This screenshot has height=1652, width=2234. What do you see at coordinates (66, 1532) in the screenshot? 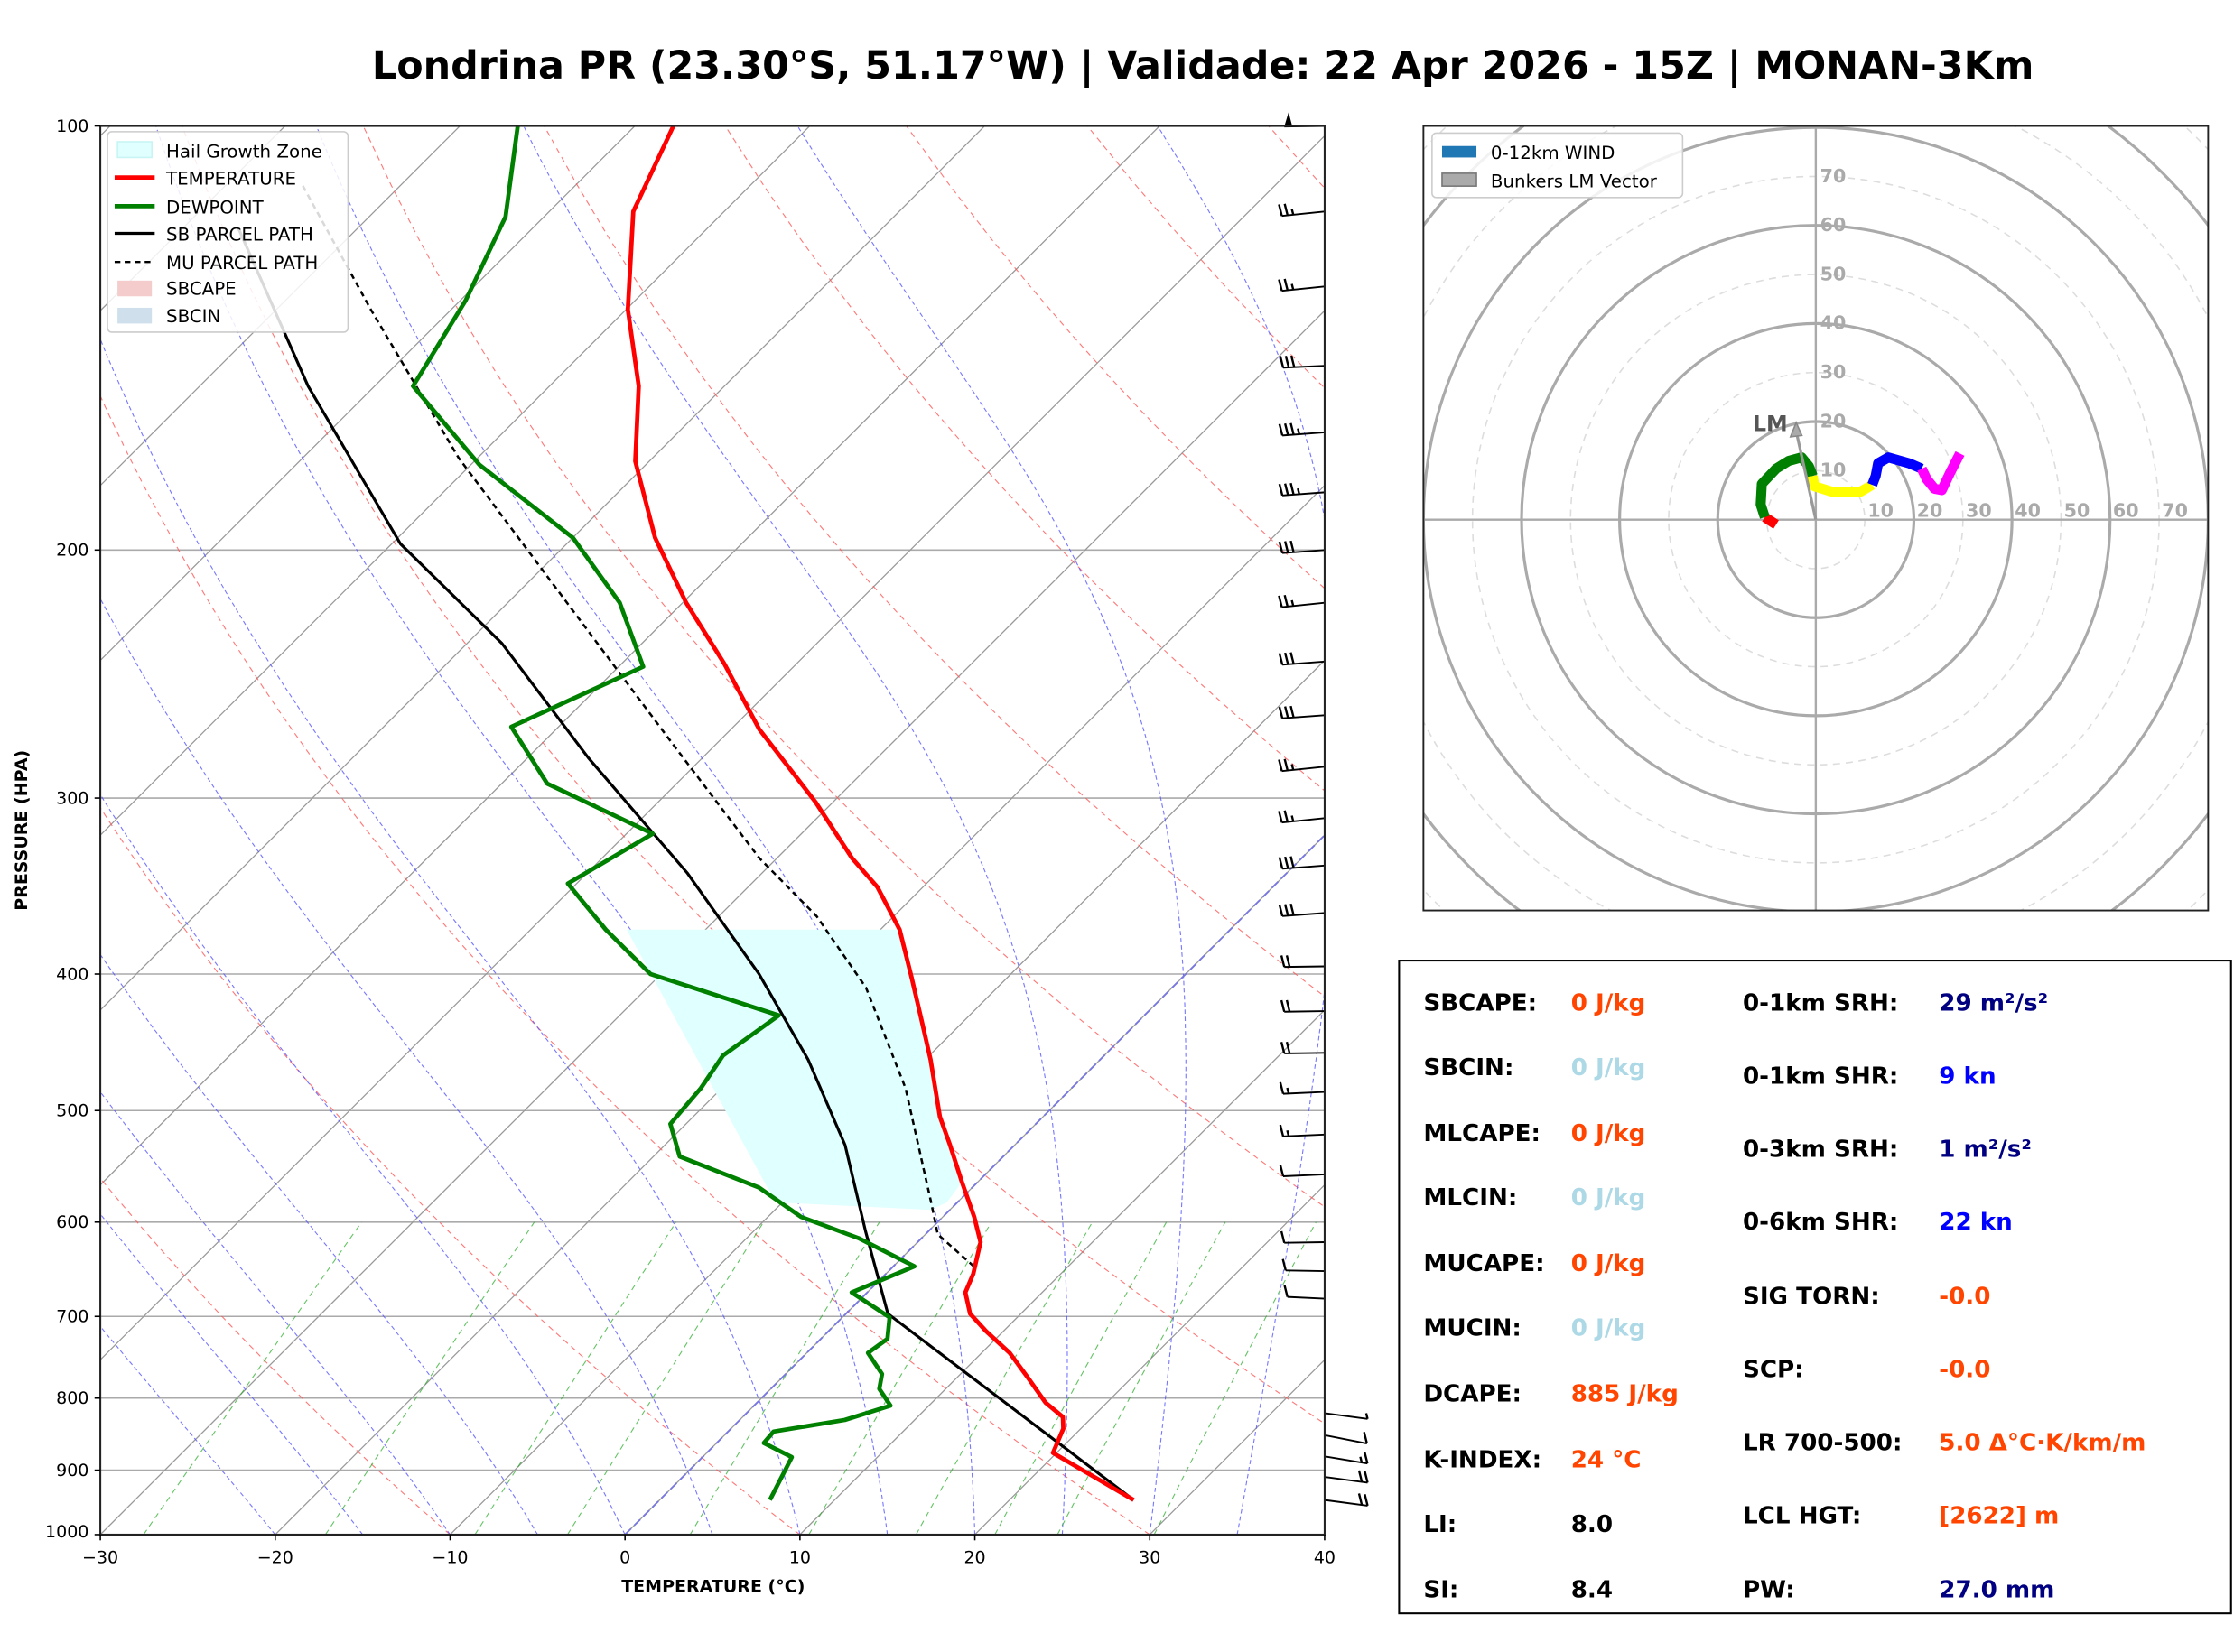
I see `y-tick-label: 1000` at bounding box center [66, 1532].